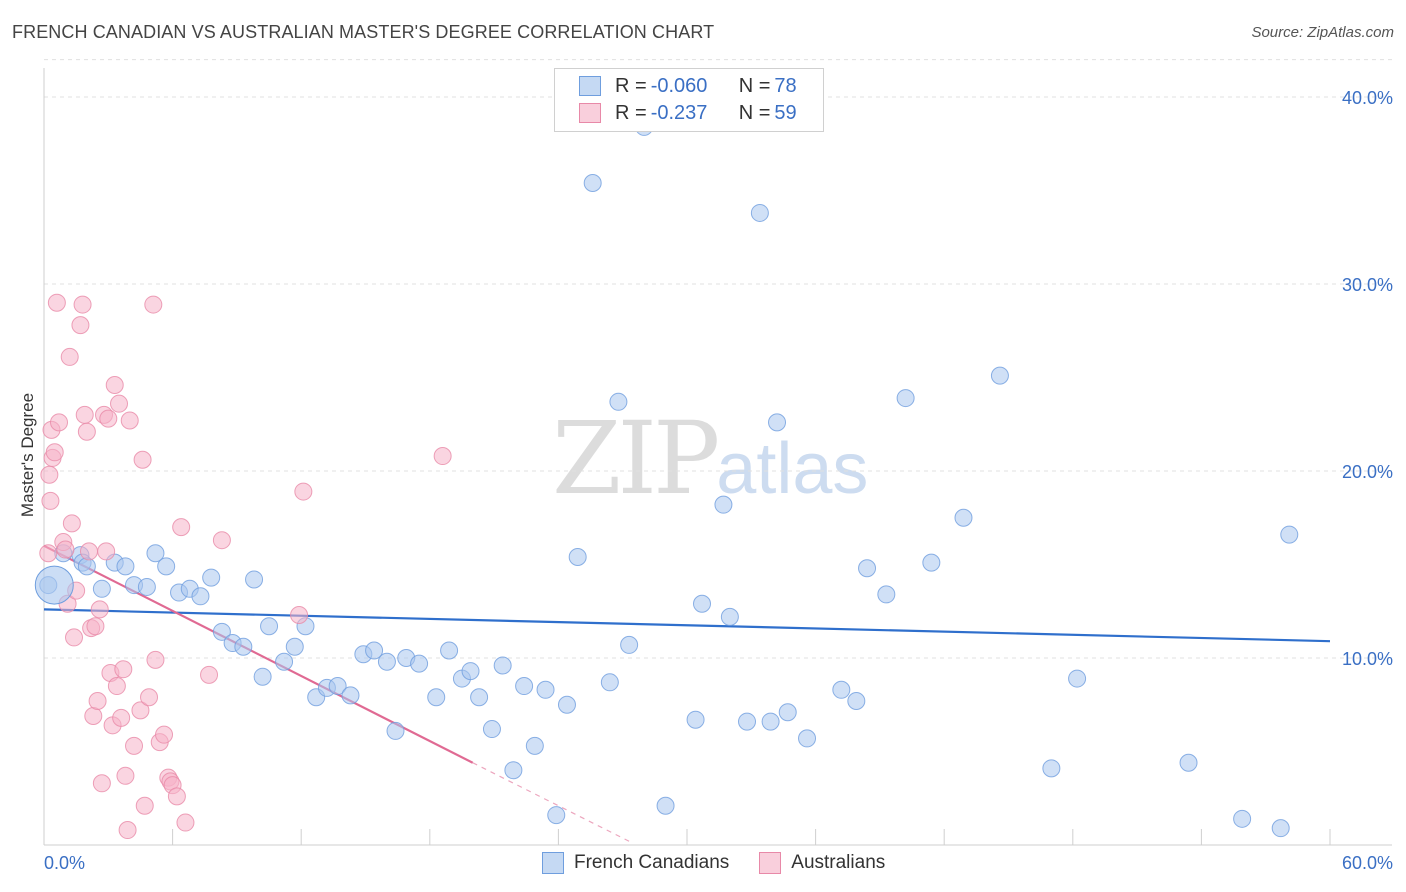 The height and width of the screenshot is (892, 1406). Describe the element at coordinates (785, 85) in the screenshot. I see `legend-n-value: 78` at that location.